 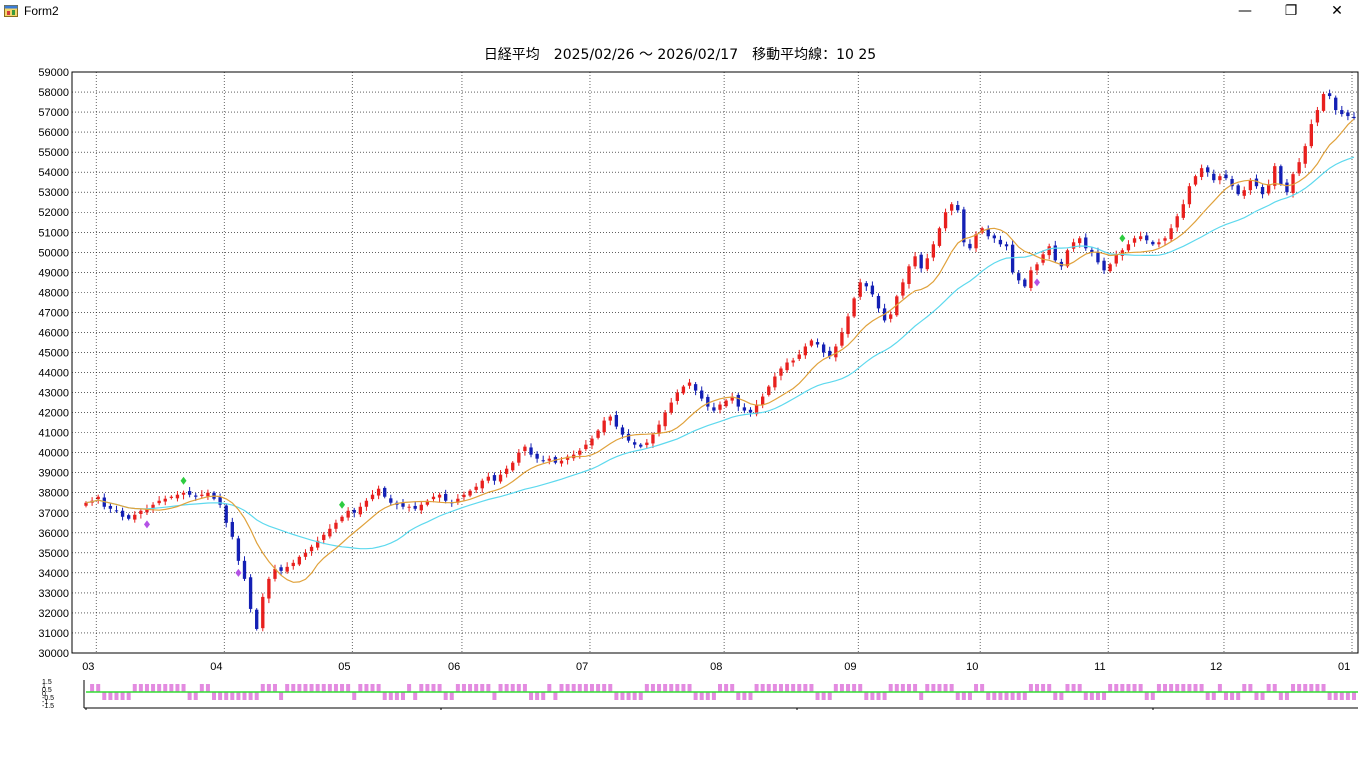 I want to click on maximize-button: ❐, so click(x=1291, y=11).